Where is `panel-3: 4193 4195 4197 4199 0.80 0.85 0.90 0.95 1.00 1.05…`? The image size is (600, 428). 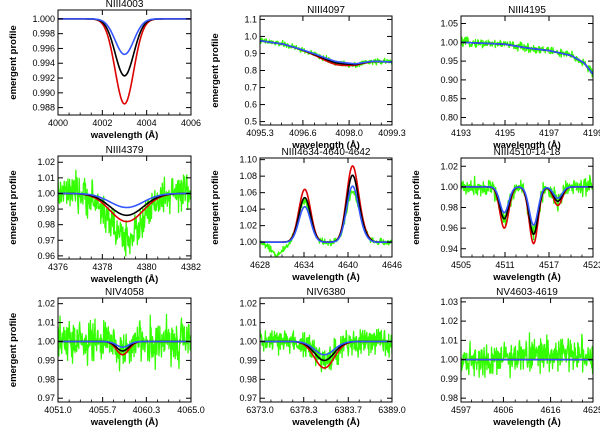
panel-3: 4193 4195 4197 4199 0.80 0.85 0.90 0.95 1.00 1.05… is located at coordinates (520, 78).